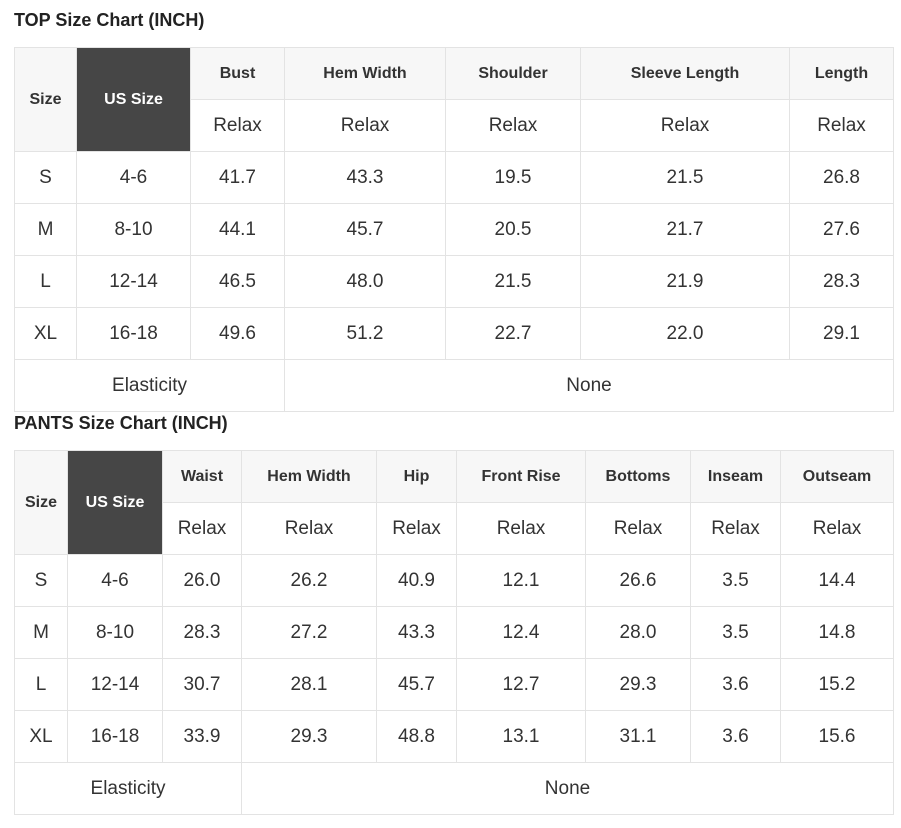 The height and width of the screenshot is (828, 901). What do you see at coordinates (638, 632) in the screenshot?
I see `value-cell: 28.0` at bounding box center [638, 632].